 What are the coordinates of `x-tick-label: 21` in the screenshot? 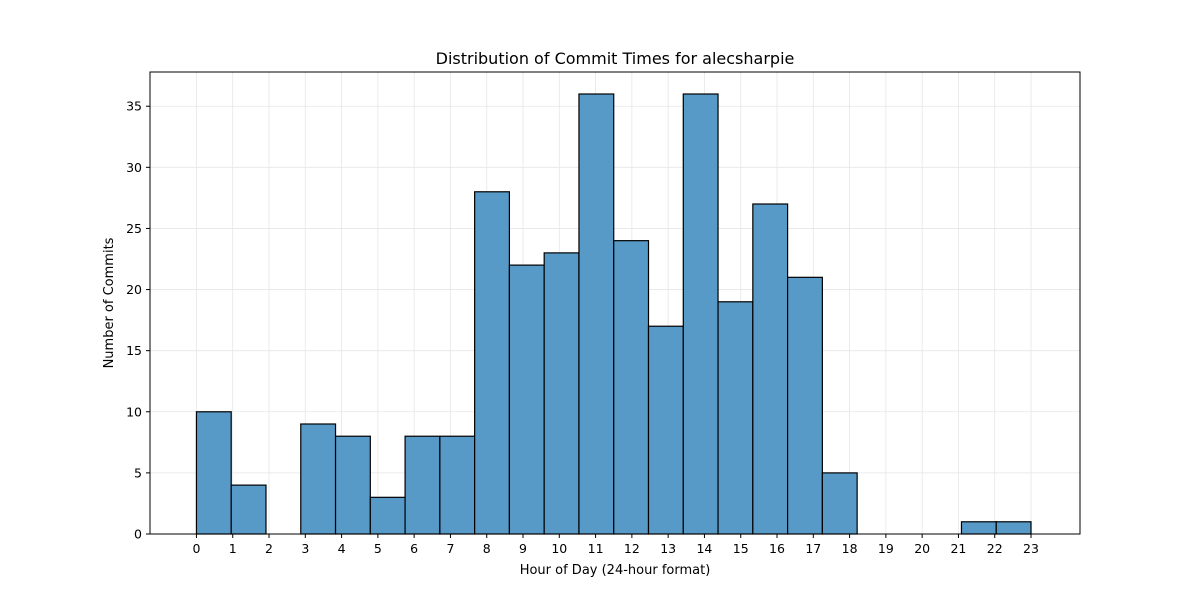 It's located at (958, 548).